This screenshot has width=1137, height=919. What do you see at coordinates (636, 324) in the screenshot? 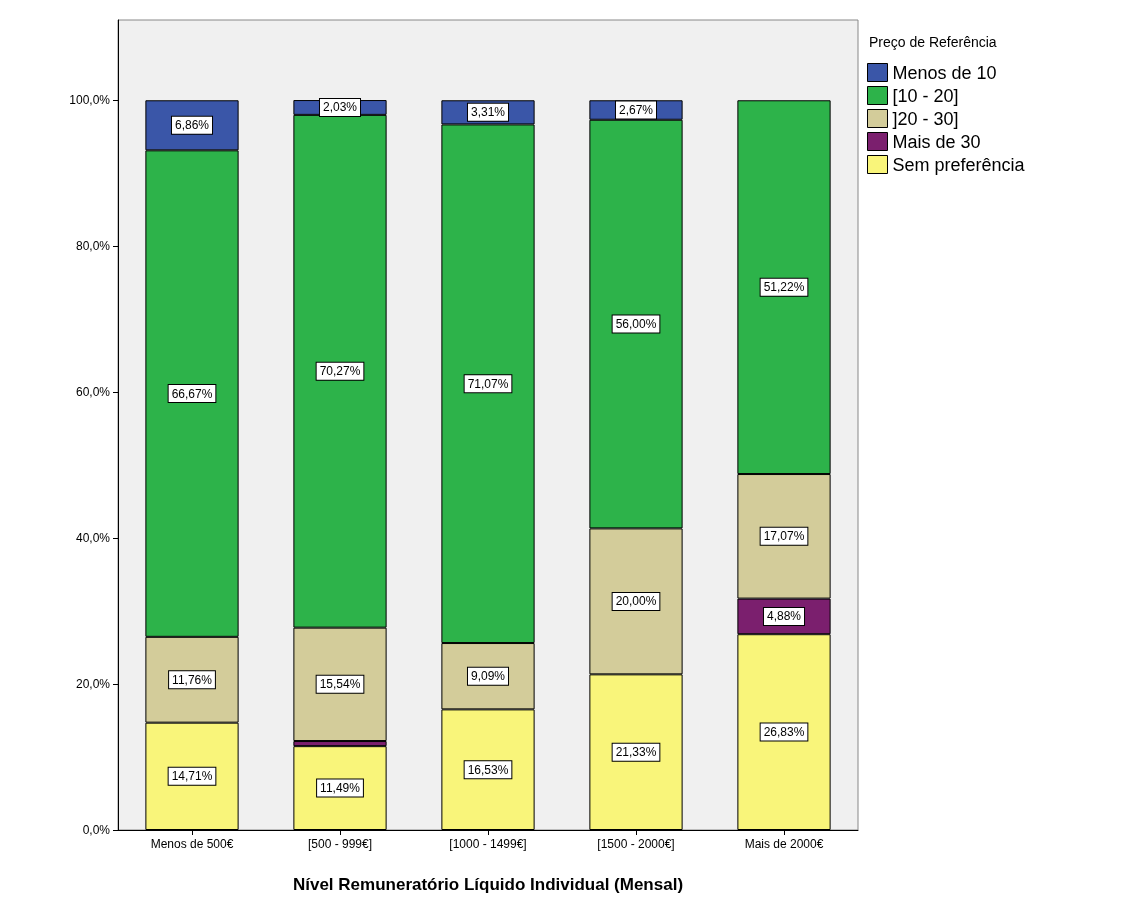
I see `data-label: 56,00%` at bounding box center [636, 324].